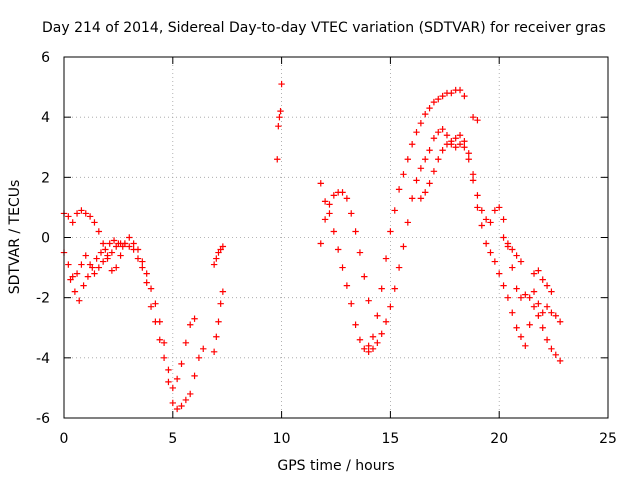 Image resolution: width=640 pixels, height=480 pixels. I want to click on x-tick-label: 25, so click(608, 439).